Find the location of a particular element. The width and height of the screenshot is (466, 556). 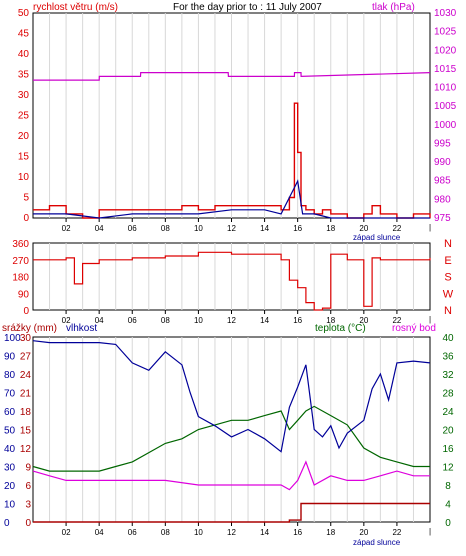

y-tick-label-wind: 20 is located at coordinates (24, 136).